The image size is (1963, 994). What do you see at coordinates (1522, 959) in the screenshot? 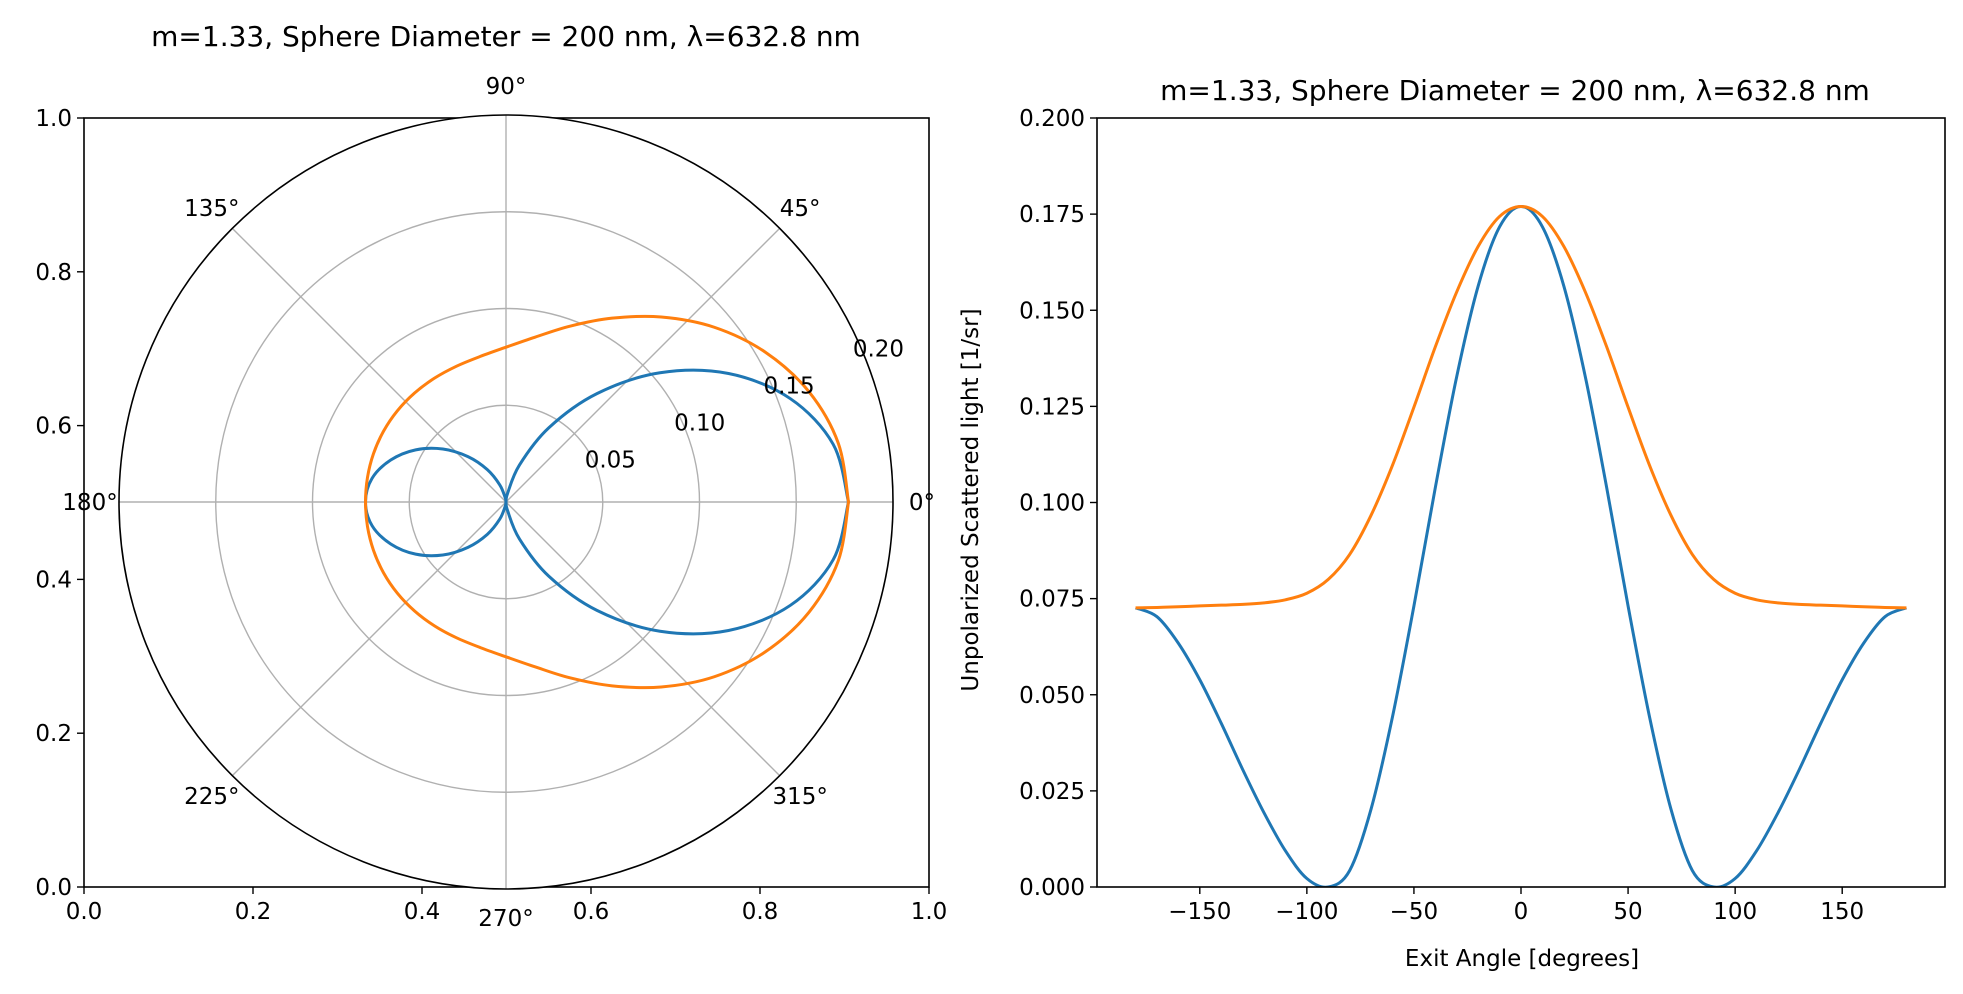
I see `x-axis-label: Exit Angle [degrees]` at bounding box center [1522, 959].